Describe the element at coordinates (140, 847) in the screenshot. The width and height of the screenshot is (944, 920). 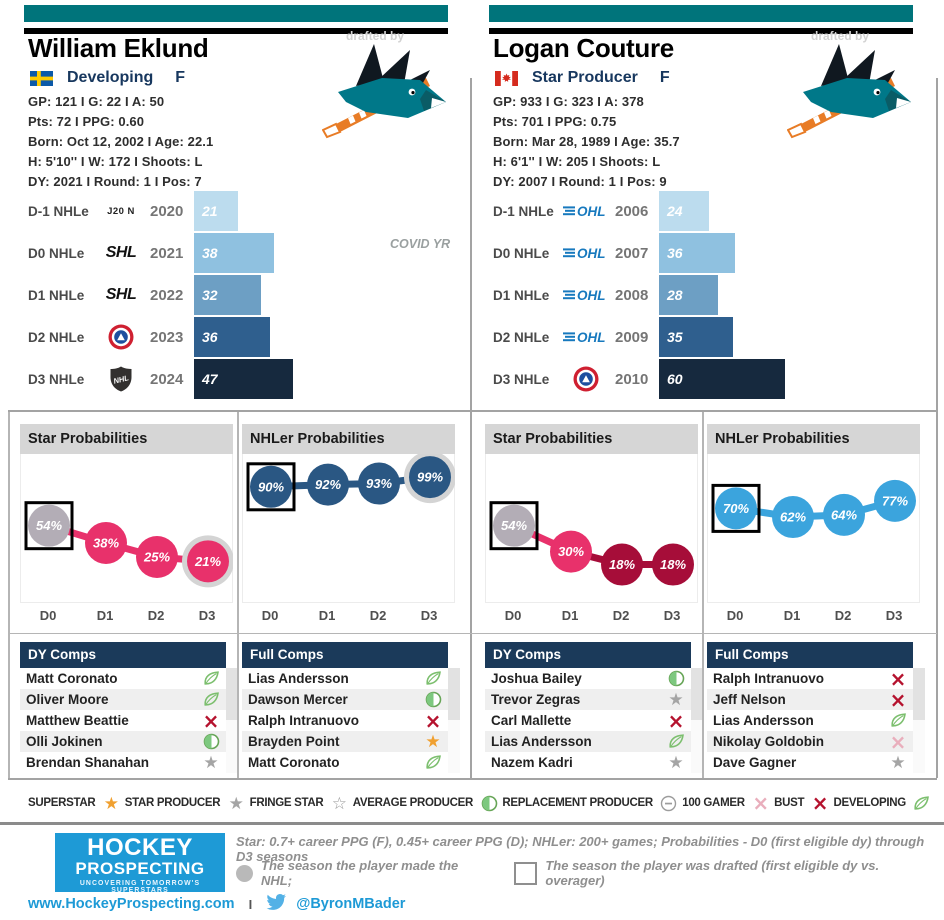
I see `logo-line1: HOCKEY` at that location.